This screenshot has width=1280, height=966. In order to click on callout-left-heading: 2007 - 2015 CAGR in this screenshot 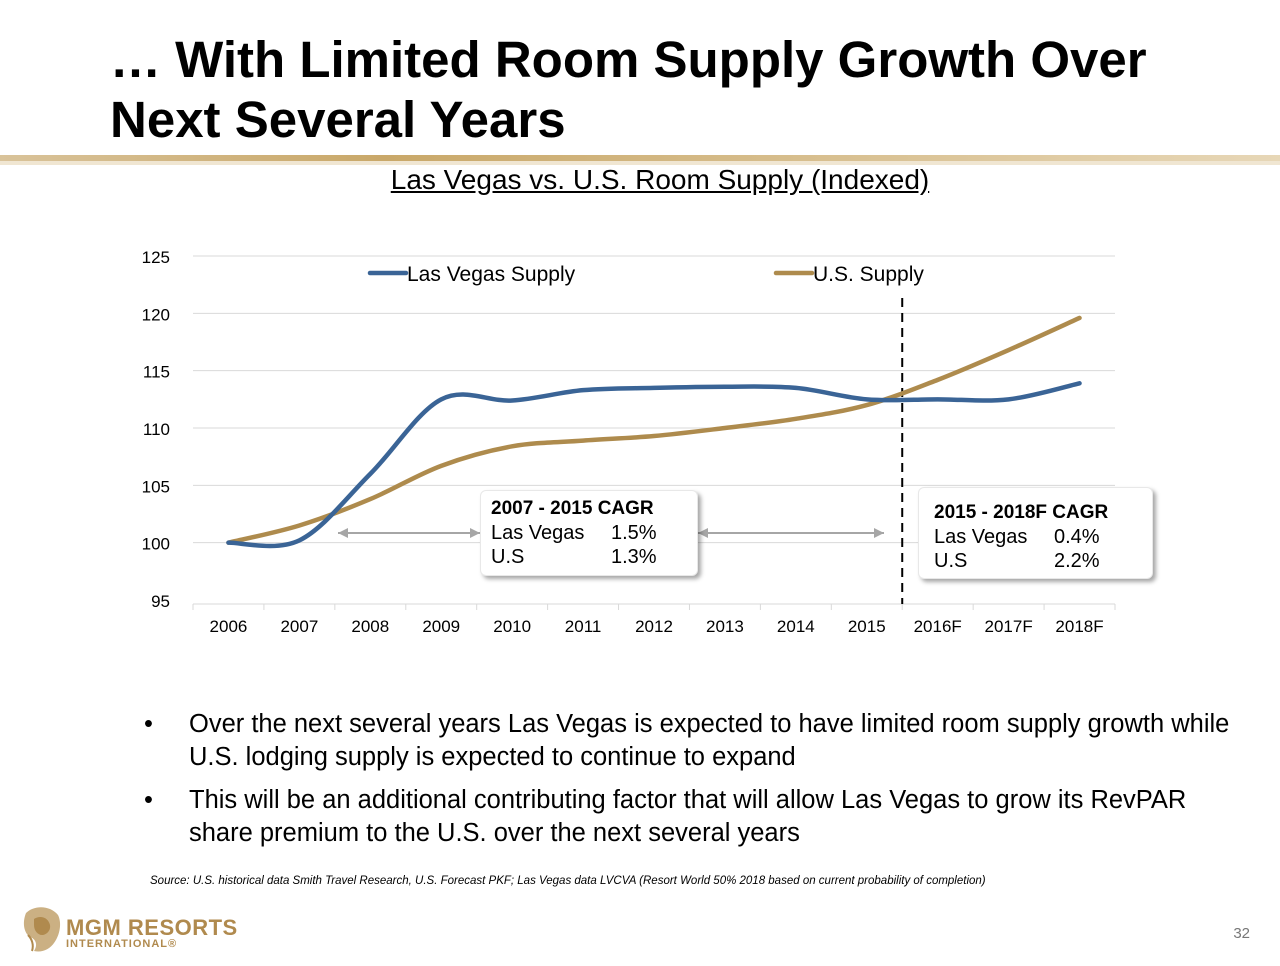, I will do `click(572, 508)`.